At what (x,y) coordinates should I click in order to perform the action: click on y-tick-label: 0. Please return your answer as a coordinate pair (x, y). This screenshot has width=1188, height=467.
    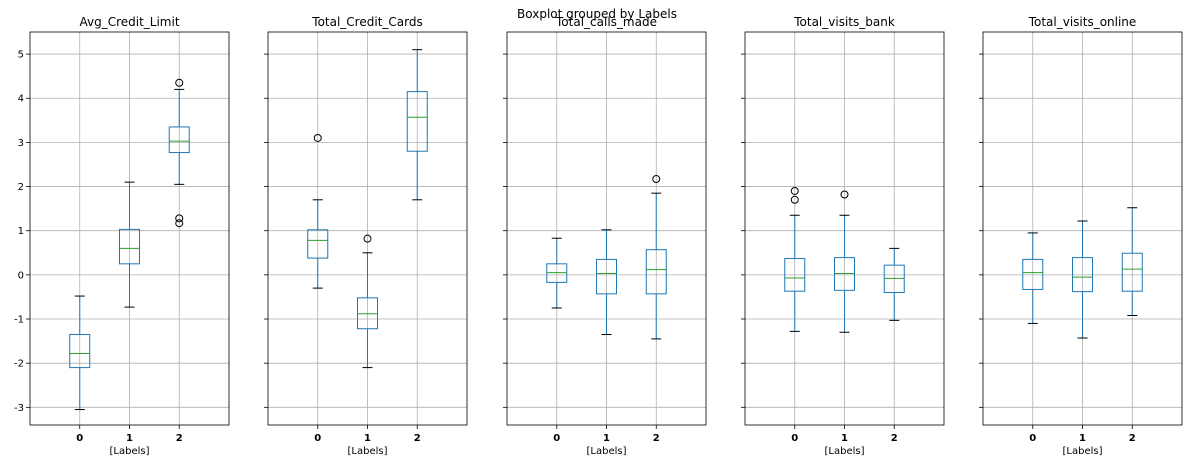
    Looking at the image, I should click on (21, 275).